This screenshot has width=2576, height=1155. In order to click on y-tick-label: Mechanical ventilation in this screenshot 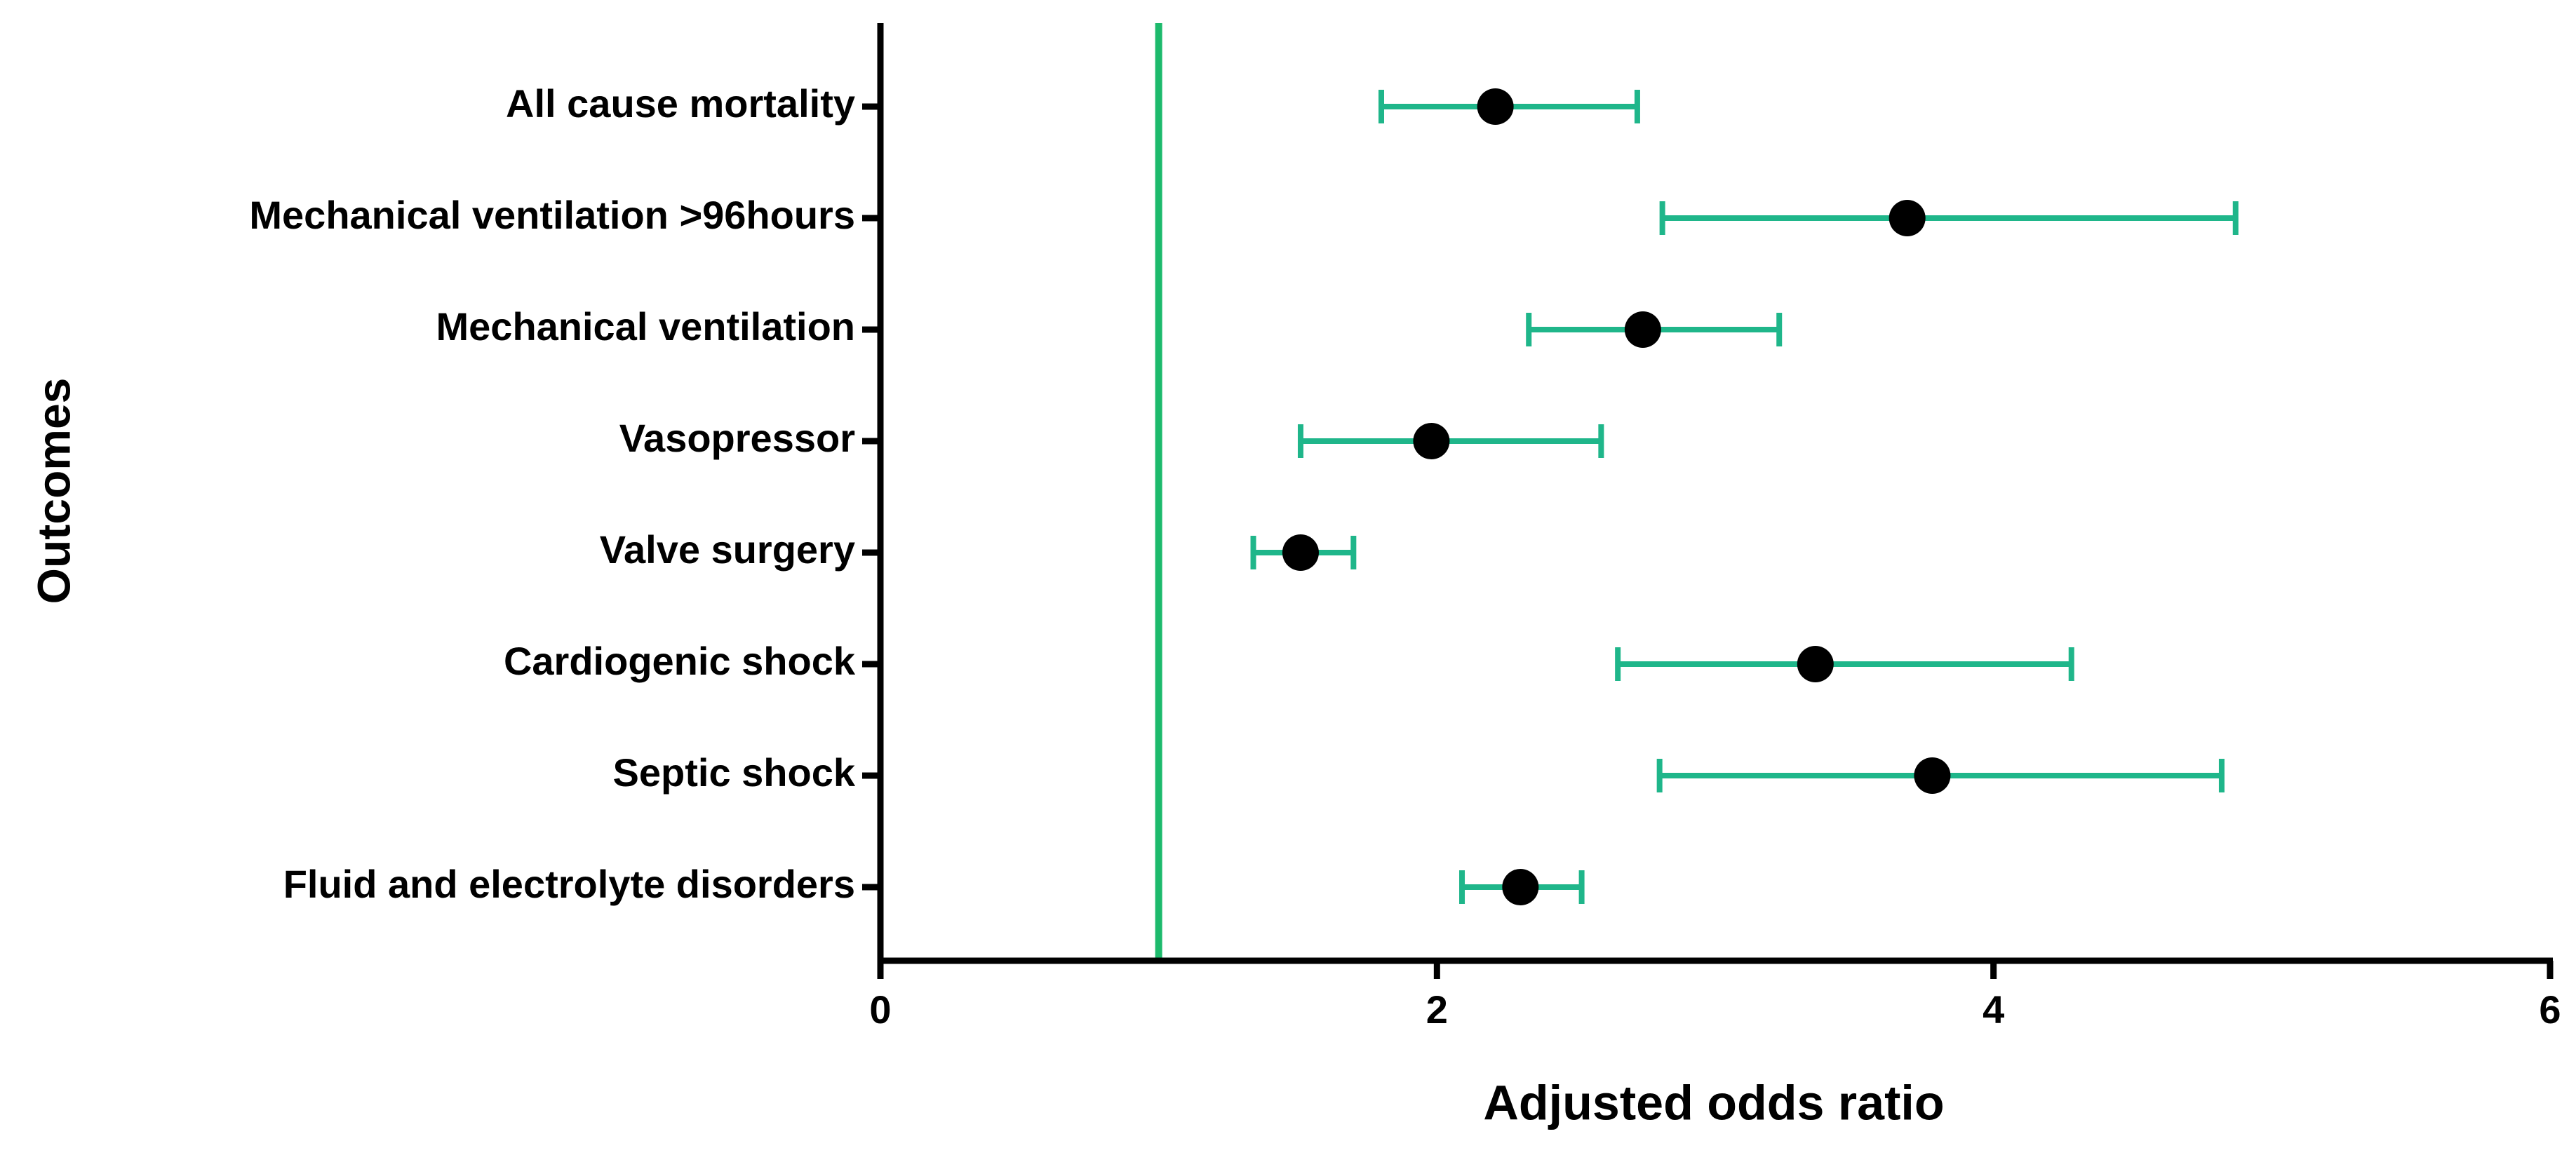, I will do `click(646, 326)`.